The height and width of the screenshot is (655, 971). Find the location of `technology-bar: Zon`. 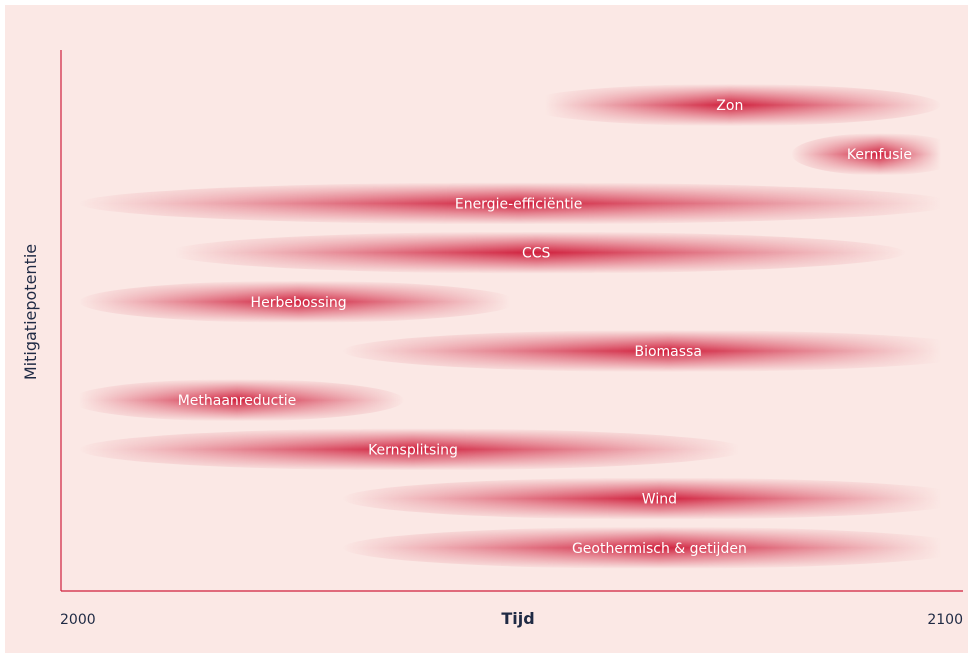

technology-bar: Zon is located at coordinates (743, 105).